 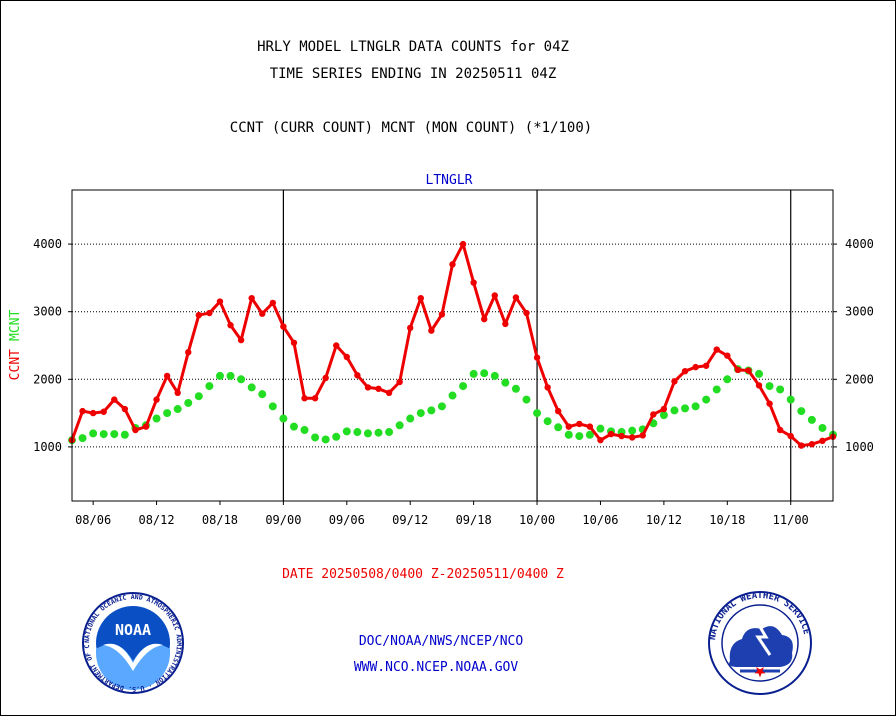 I want to click on y-tick-label-left: 3000, so click(x=47, y=312).